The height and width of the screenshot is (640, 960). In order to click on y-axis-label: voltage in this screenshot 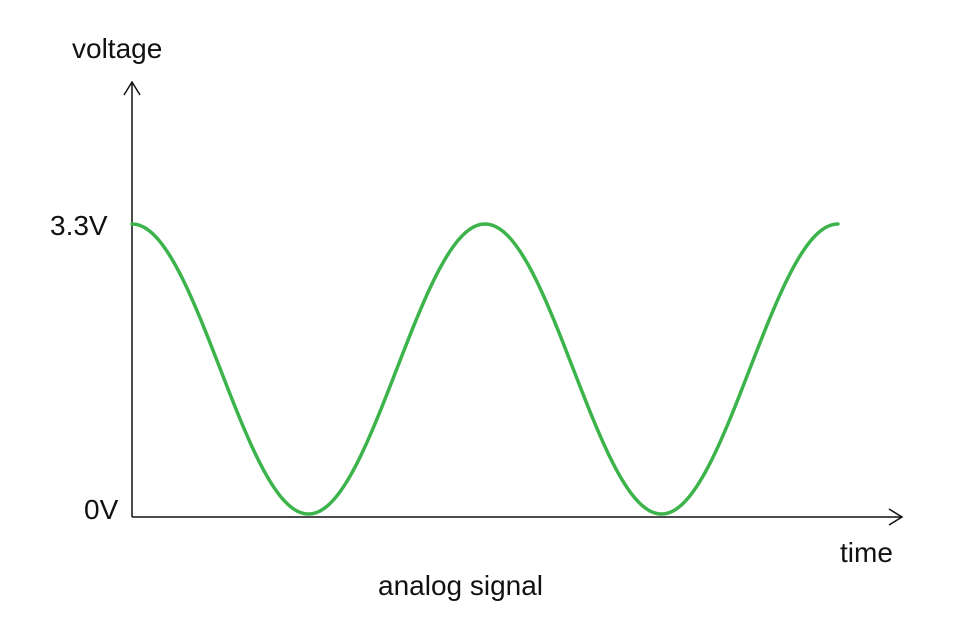, I will do `click(117, 48)`.